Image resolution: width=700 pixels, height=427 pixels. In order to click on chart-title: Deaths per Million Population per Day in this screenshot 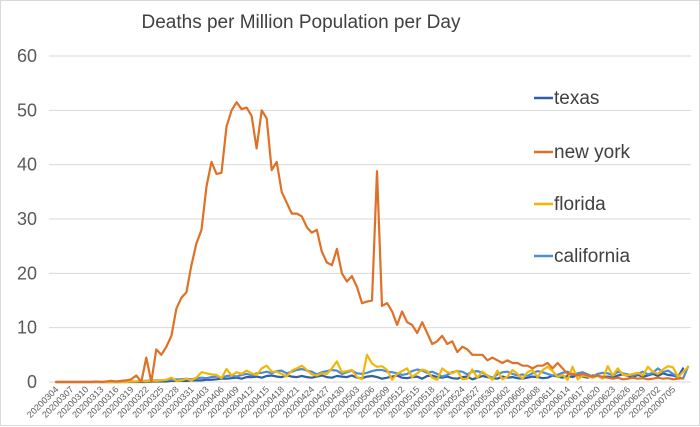, I will do `click(301, 22)`.